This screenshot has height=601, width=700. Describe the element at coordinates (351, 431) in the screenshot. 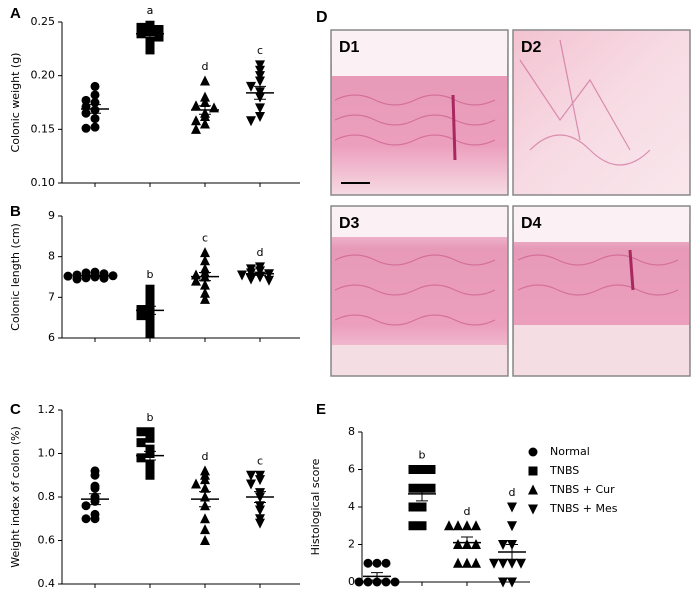

I see `y-tick-label: 8` at that location.